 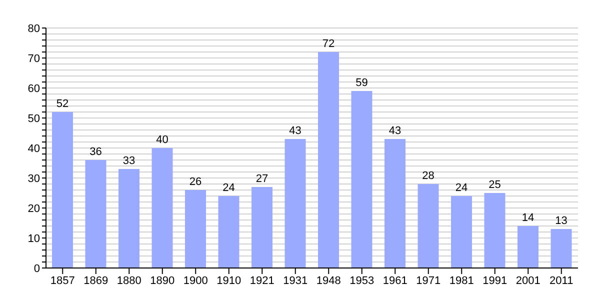 What do you see at coordinates (428, 176) in the screenshot?
I see `data-label: 28` at bounding box center [428, 176].